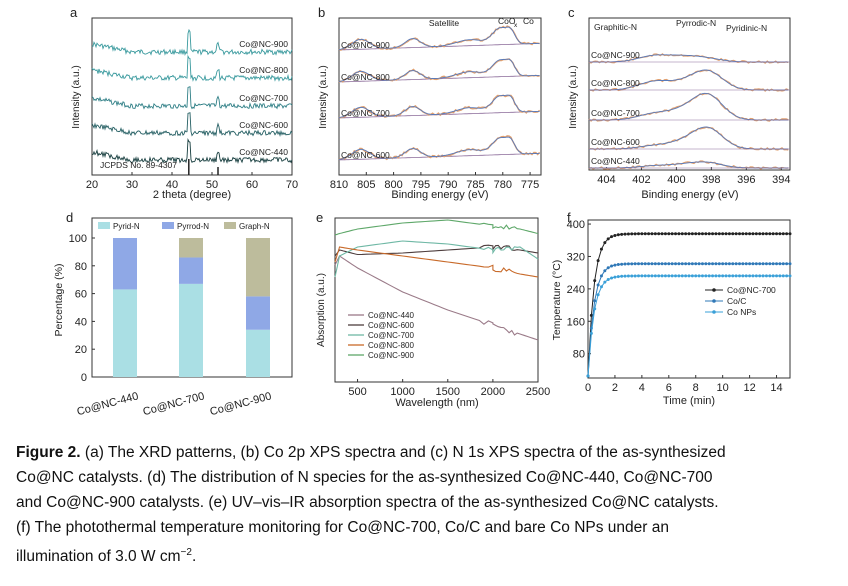  I want to click on co2p-x-tick-label: 810, so click(339, 185).